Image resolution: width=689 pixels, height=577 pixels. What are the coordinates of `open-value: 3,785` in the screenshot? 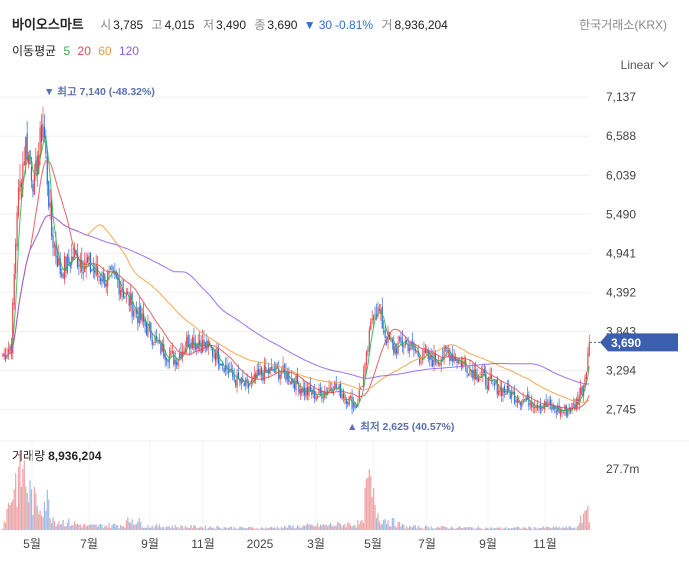 It's located at (128, 25).